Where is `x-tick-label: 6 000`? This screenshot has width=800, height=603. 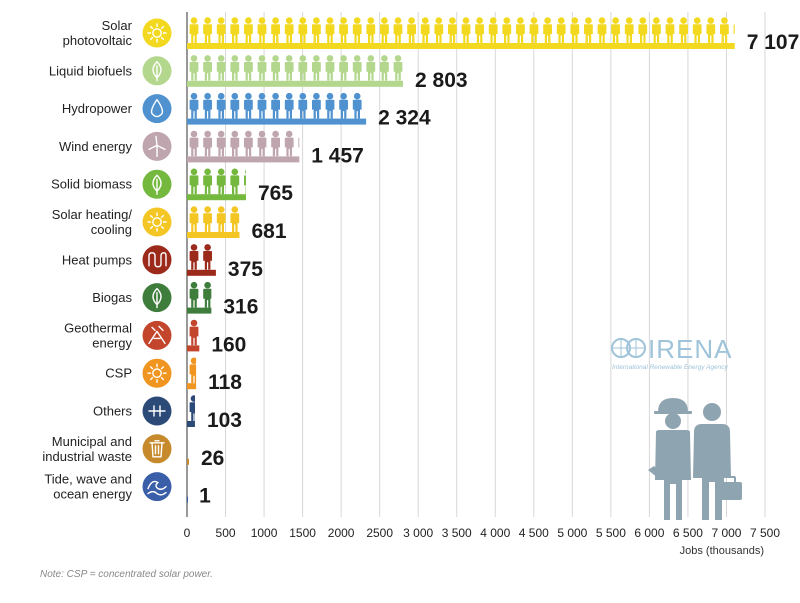
x-tick-label: 6 000 is located at coordinates (649, 533).